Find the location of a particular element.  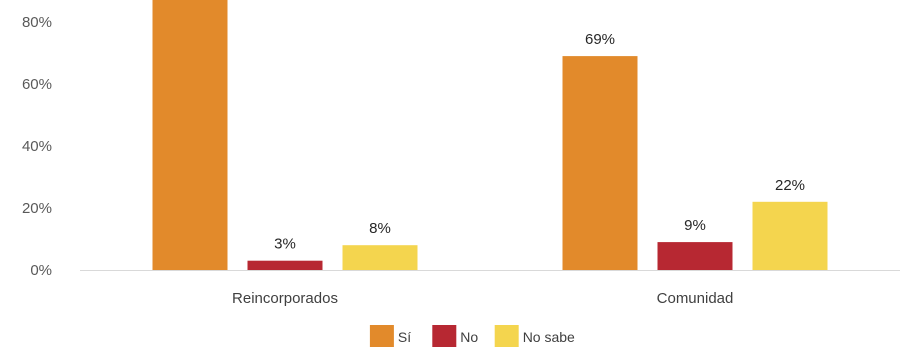

legend-item: No is located at coordinates (455, 336).